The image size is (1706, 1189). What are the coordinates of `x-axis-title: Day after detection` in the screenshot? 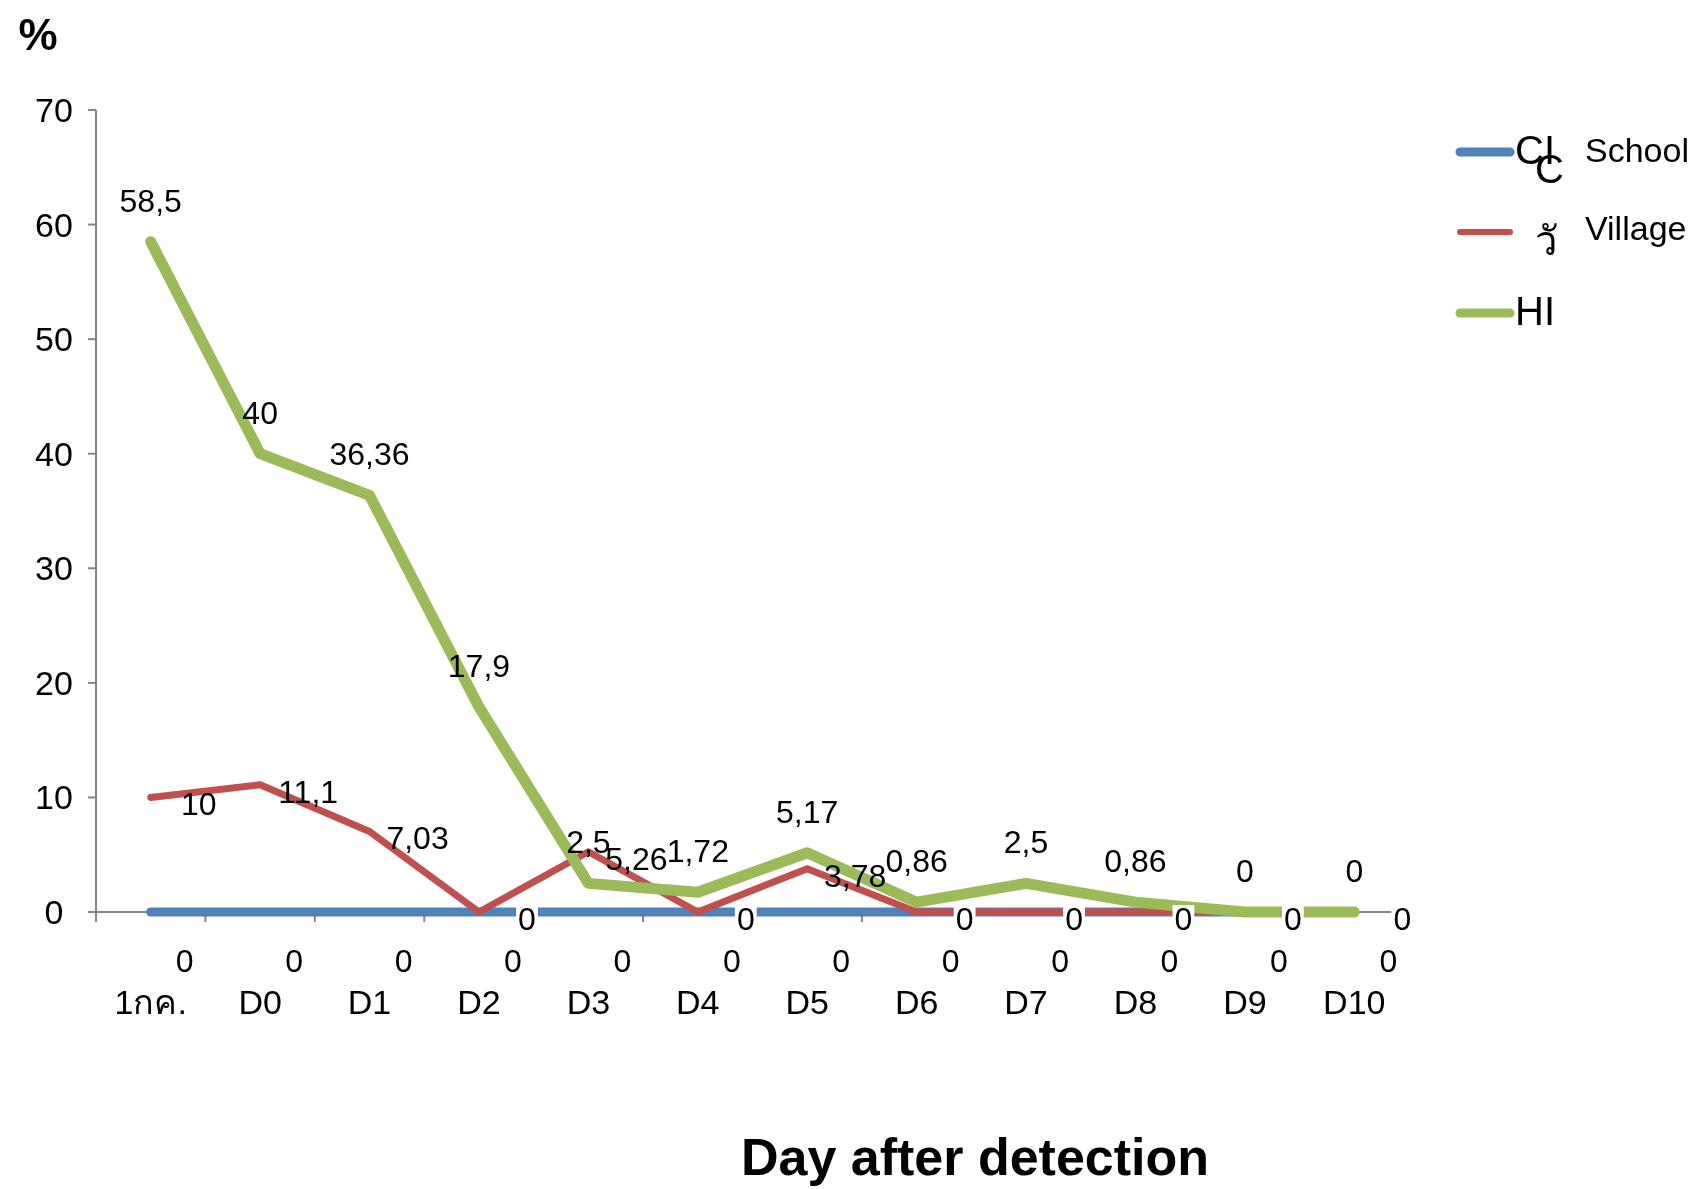 It's located at (975, 1157).